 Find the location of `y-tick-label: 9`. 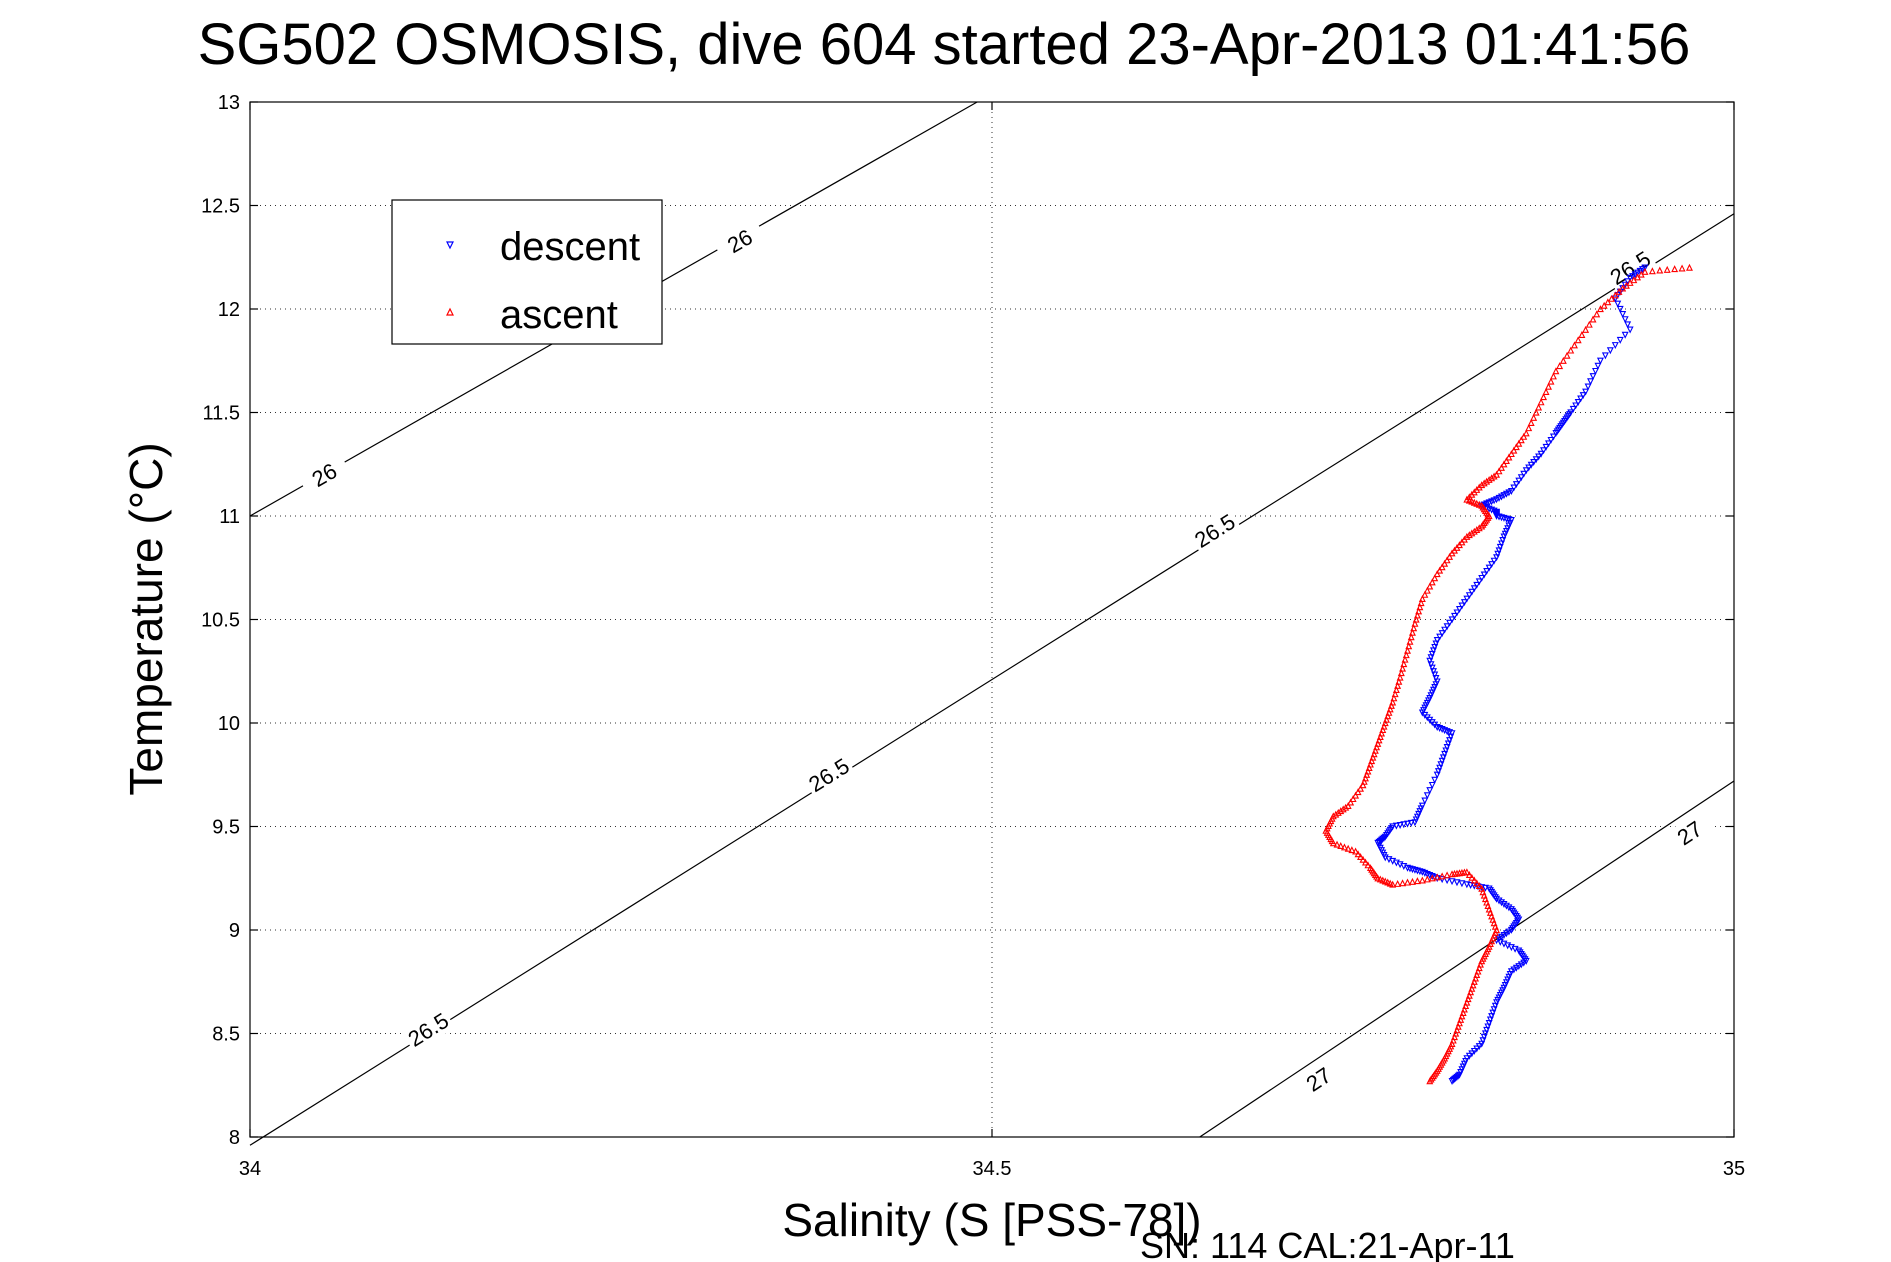

y-tick-label: 9 is located at coordinates (234, 931).